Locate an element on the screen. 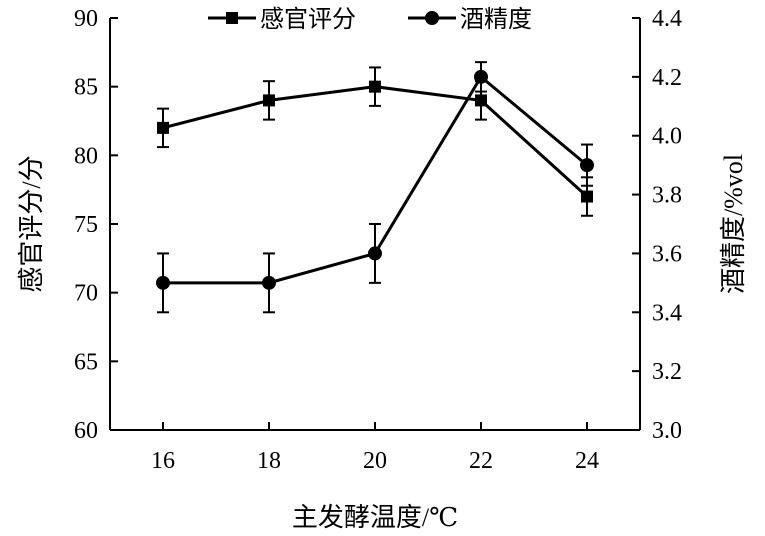 This screenshot has height=536, width=765. x-tick-label: 22 is located at coordinates (481, 461).